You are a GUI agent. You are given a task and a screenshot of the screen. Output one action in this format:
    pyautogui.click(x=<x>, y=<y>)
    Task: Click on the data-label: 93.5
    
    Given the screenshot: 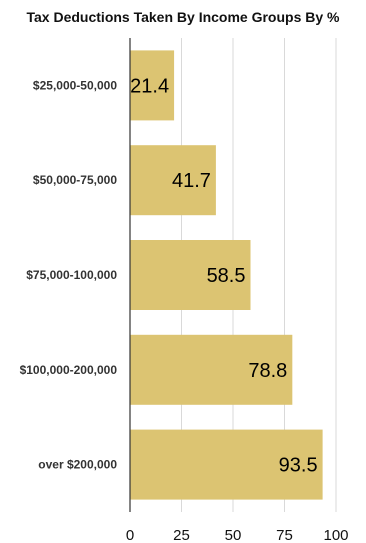 What is the action you would take?
    pyautogui.click(x=298, y=466)
    